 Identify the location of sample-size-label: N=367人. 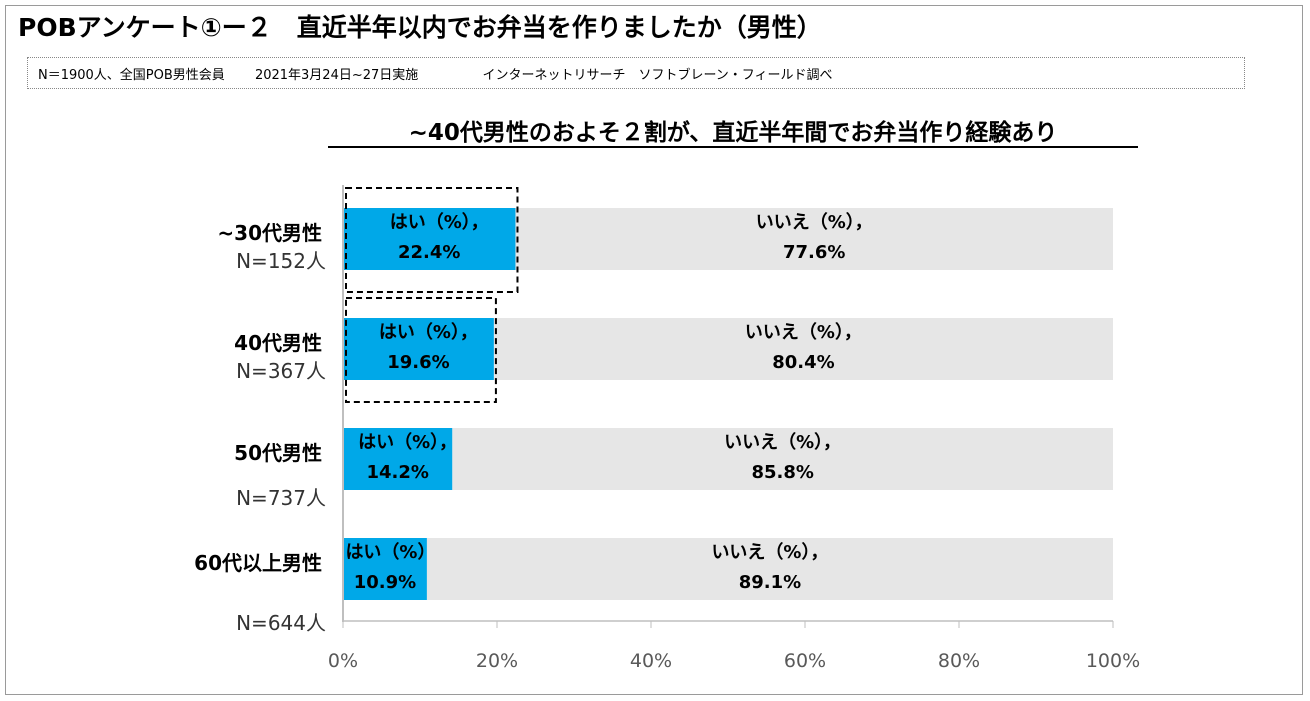
(281, 371).